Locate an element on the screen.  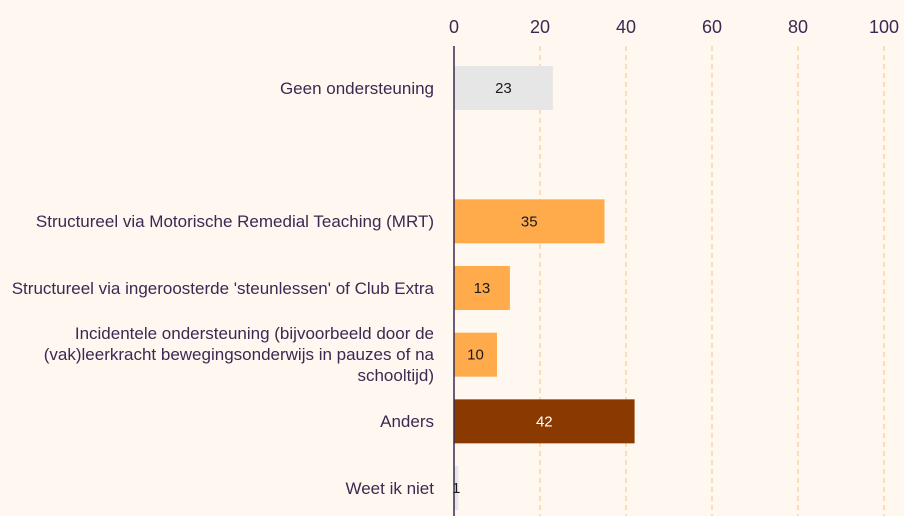
x-tick-label: 100 is located at coordinates (884, 27).